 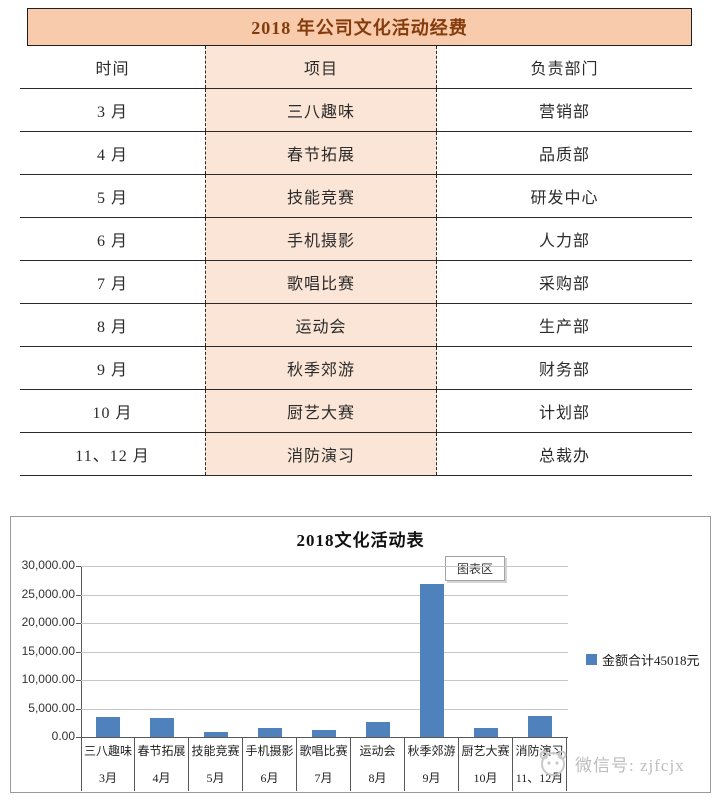 What do you see at coordinates (112, 155) in the screenshot?
I see `table-cell: 4 月` at bounding box center [112, 155].